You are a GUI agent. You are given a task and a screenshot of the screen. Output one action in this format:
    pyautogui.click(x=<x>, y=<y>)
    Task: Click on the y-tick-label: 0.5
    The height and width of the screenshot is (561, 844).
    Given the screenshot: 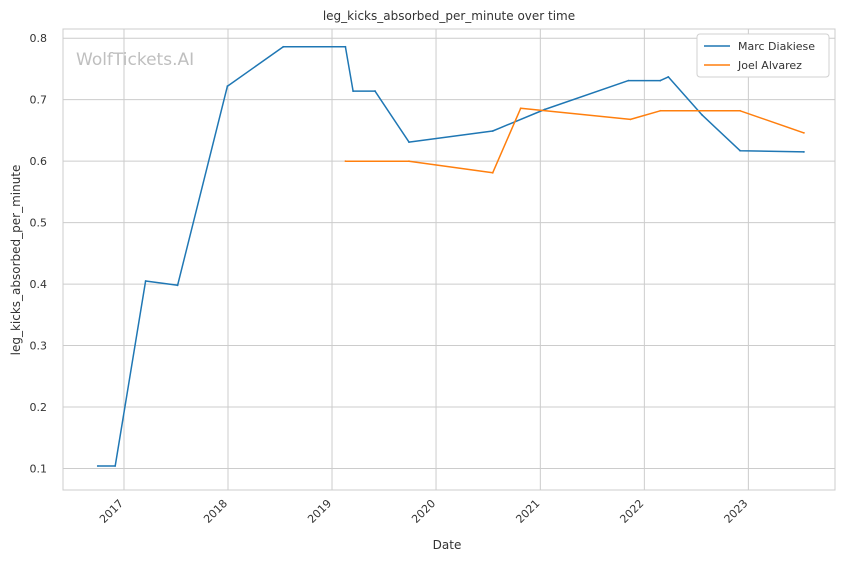 What is the action you would take?
    pyautogui.click(x=39, y=223)
    